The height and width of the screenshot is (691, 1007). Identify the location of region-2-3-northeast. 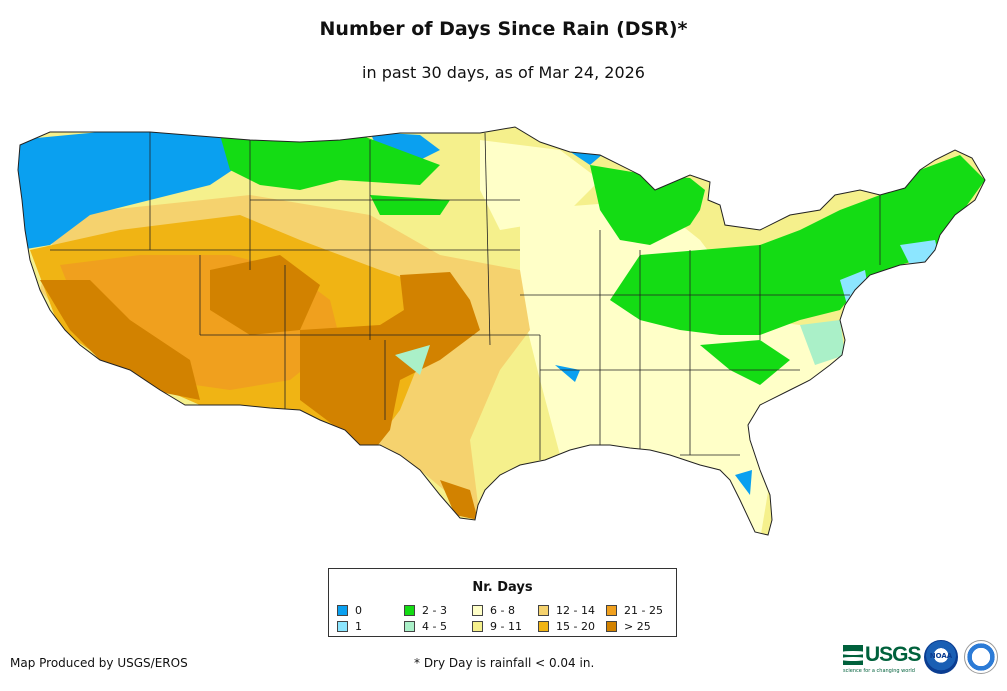
(797, 245).